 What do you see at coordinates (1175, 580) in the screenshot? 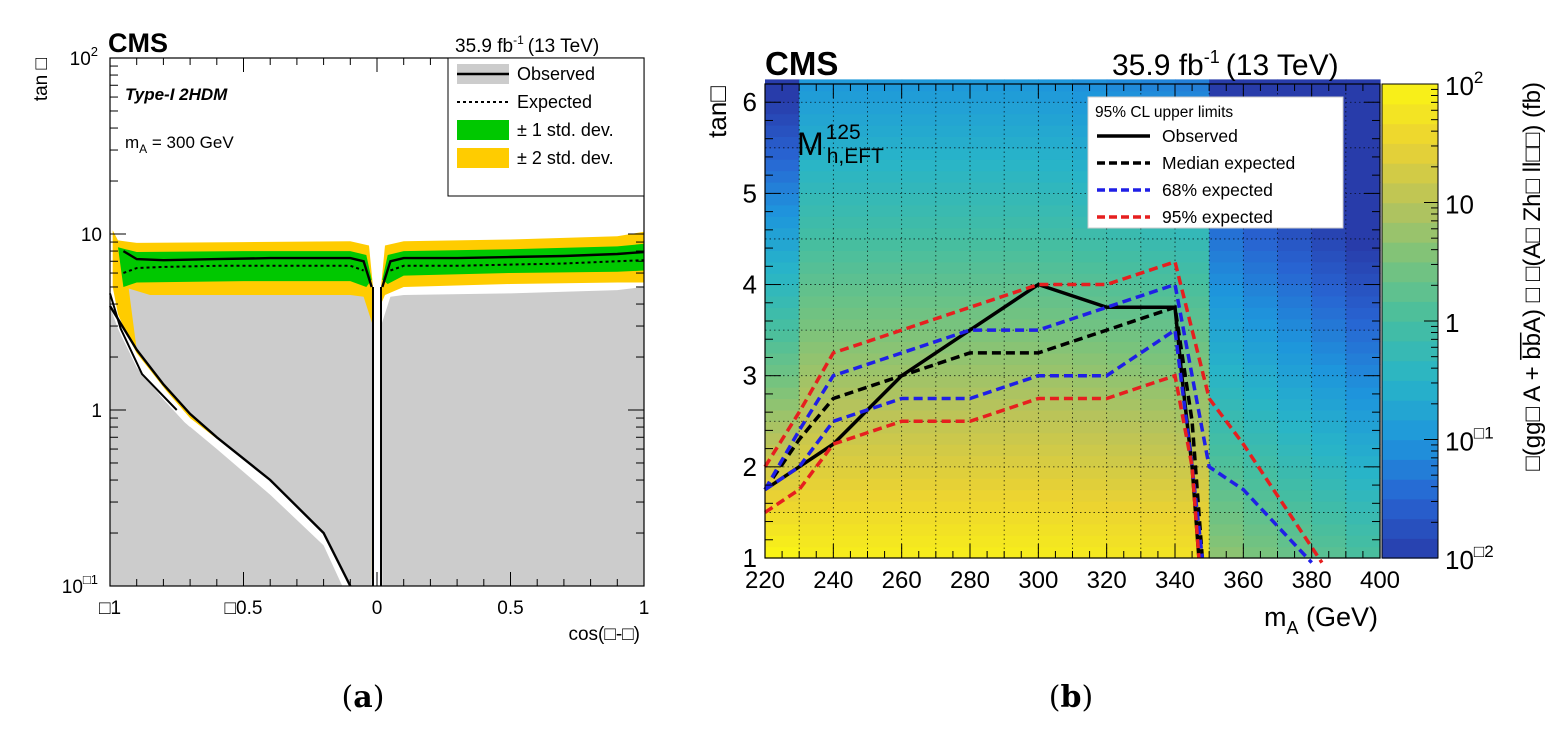
I see `x-tick-label: 340` at bounding box center [1175, 580].